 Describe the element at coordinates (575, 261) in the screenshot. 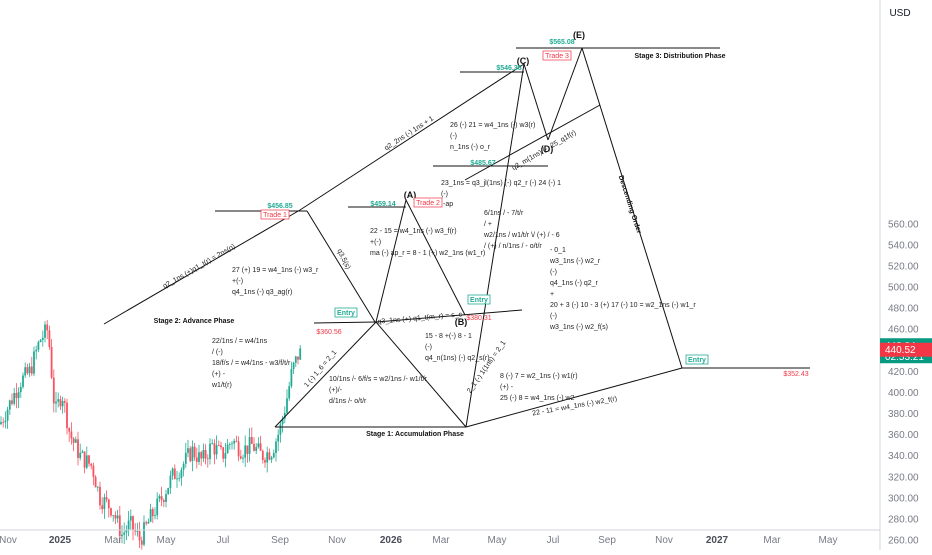

I see `formula-line: w3_1ns (-) w2_r` at that location.